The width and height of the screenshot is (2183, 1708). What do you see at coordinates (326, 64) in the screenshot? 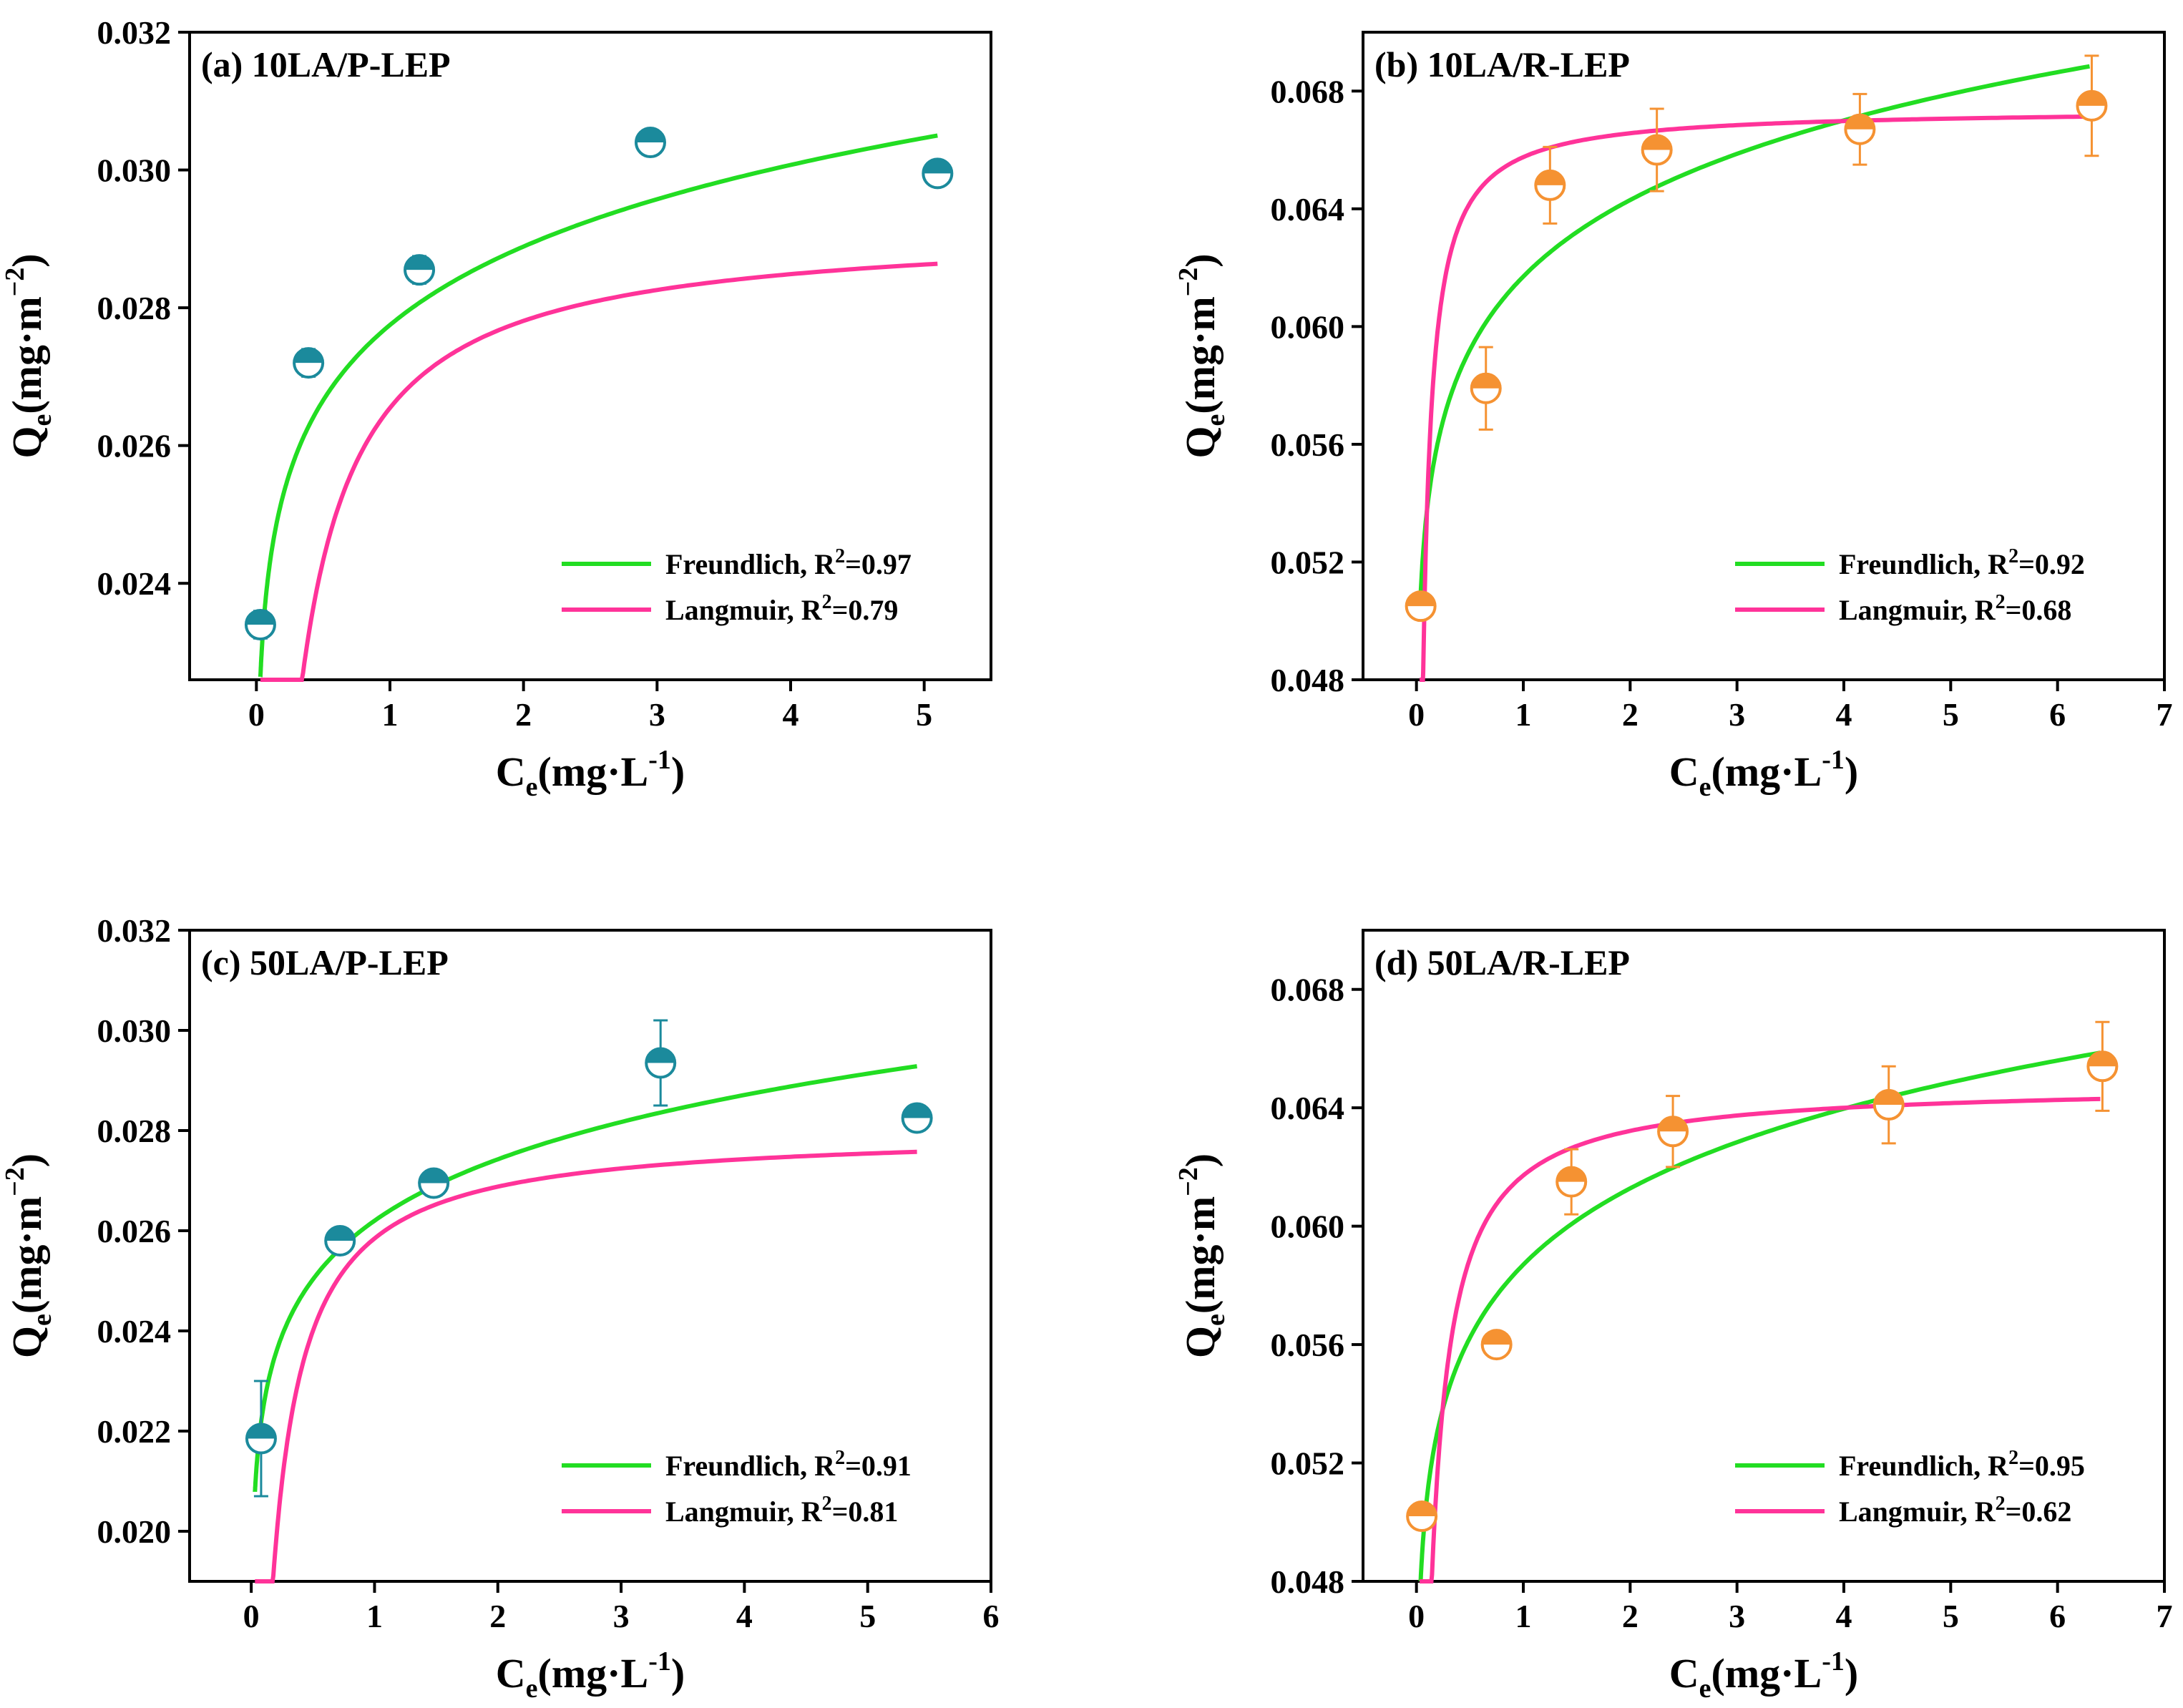
I see `panel-title: (a) 10LA/P-LEP` at bounding box center [326, 64].